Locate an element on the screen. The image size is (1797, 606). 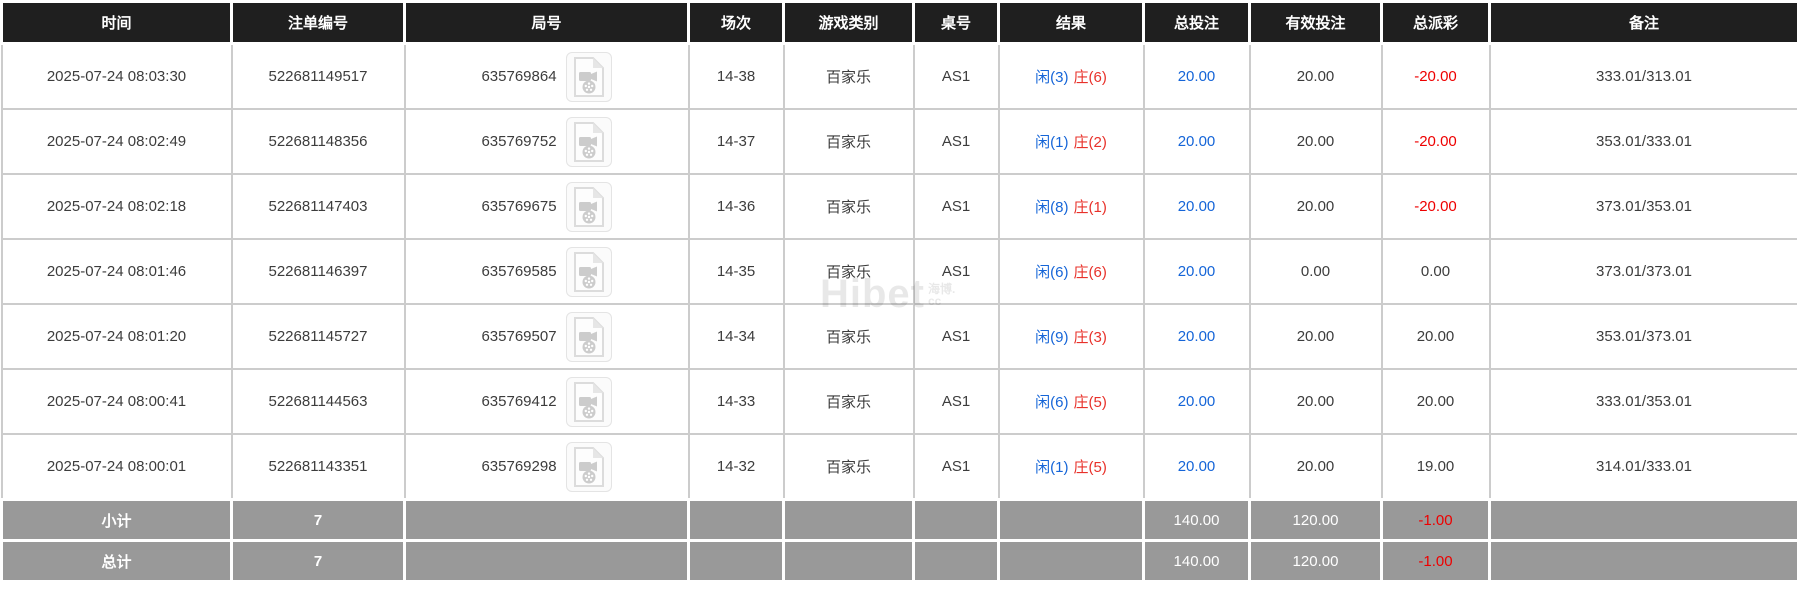
cell-session: 14-33 is located at coordinates (736, 401).